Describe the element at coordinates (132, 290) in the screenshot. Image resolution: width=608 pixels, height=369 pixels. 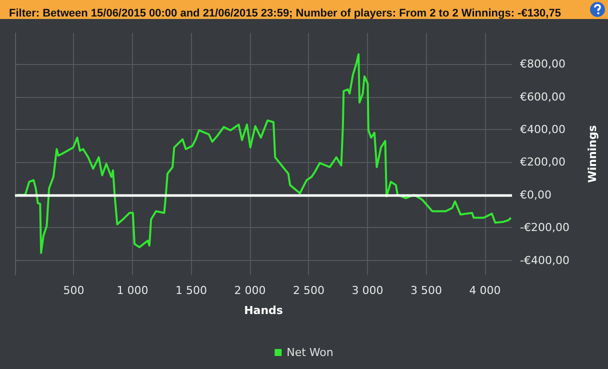
I see `x-tick-label: 1 000` at that location.